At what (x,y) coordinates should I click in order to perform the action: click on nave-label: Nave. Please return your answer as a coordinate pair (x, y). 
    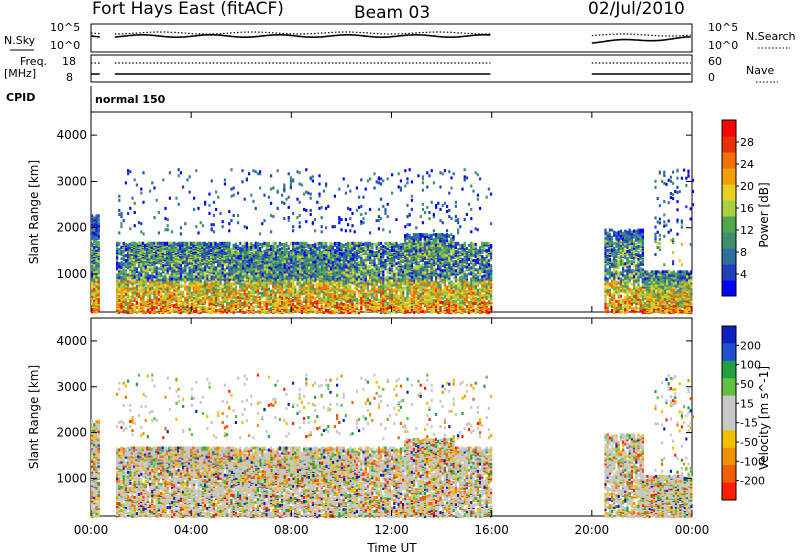
    Looking at the image, I should click on (760, 70).